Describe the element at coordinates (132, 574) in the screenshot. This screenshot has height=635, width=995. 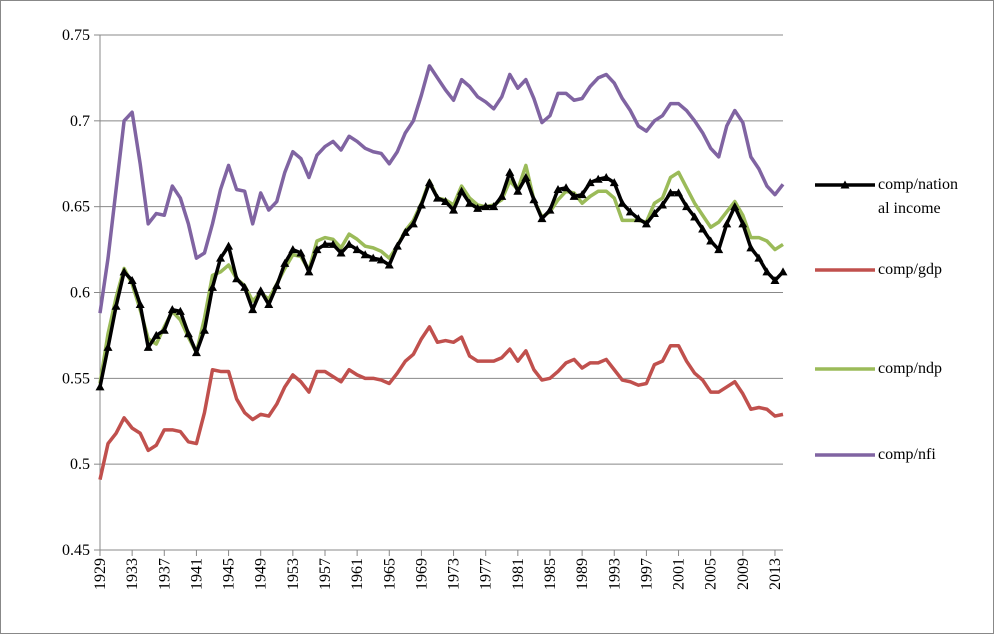
I see `x-tick-label: 1933` at that location.